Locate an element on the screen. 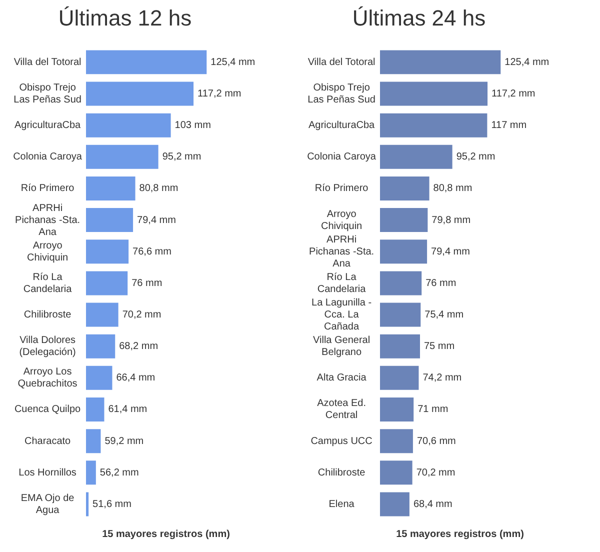 The image size is (600, 552). data-label: 56,2 mm is located at coordinates (119, 472).